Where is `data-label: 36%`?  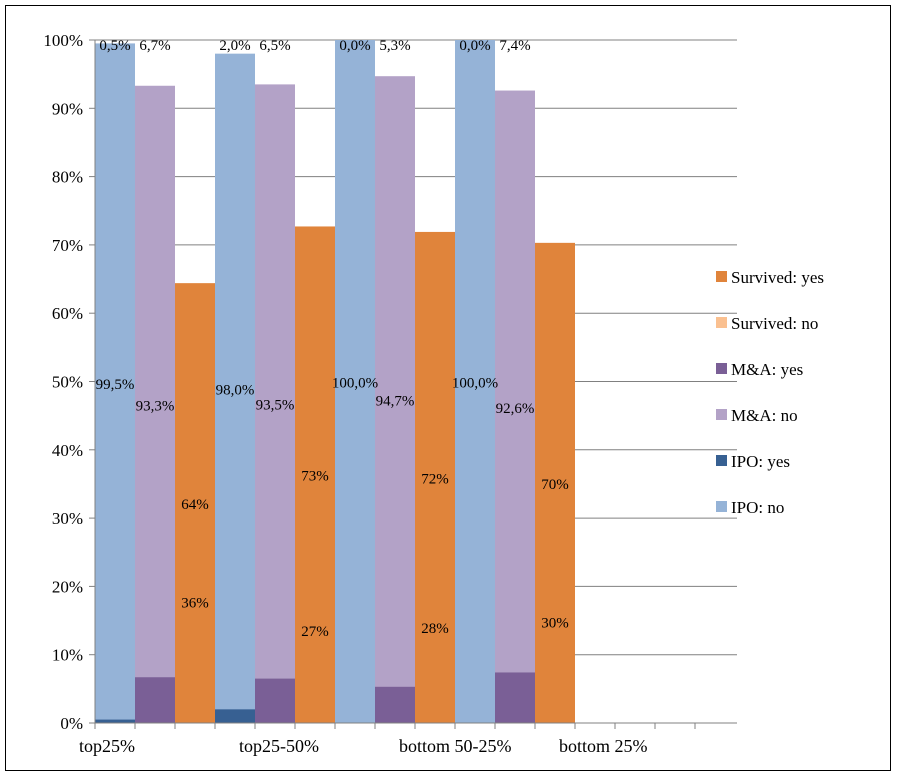 data-label: 36% is located at coordinates (195, 603).